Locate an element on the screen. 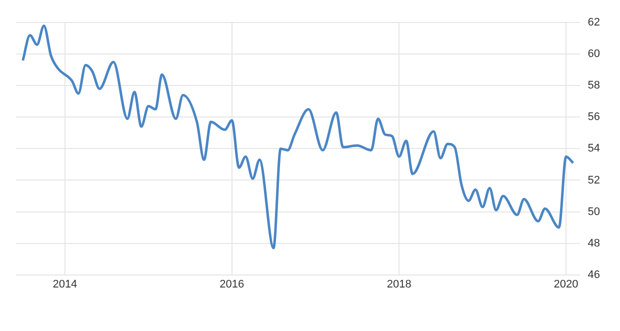 This screenshot has width=620, height=331. x-tick-label: 2018 is located at coordinates (399, 284).